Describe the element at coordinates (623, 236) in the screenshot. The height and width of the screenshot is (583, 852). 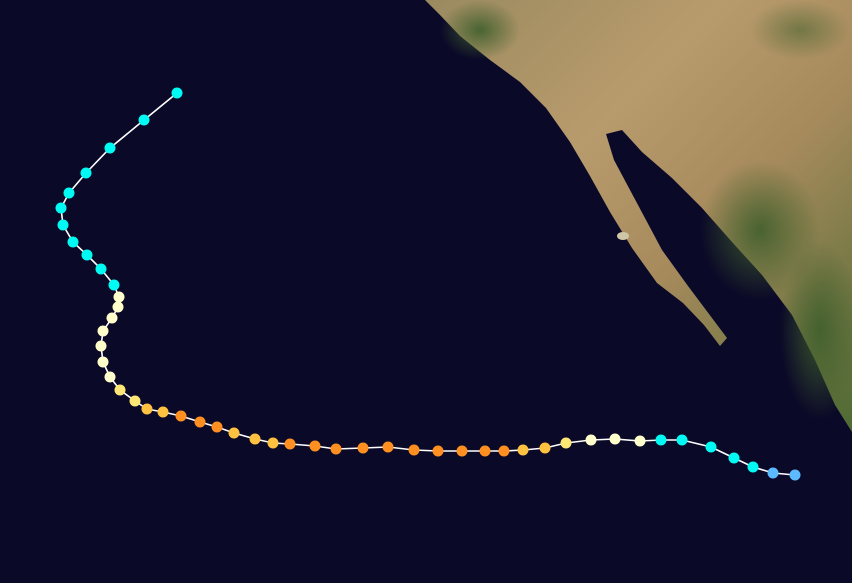
I see `island` at that location.